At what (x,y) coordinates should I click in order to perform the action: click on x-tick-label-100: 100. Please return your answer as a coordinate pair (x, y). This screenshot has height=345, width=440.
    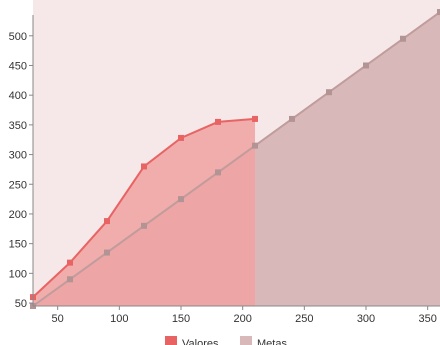
    Looking at the image, I should click on (119, 319).